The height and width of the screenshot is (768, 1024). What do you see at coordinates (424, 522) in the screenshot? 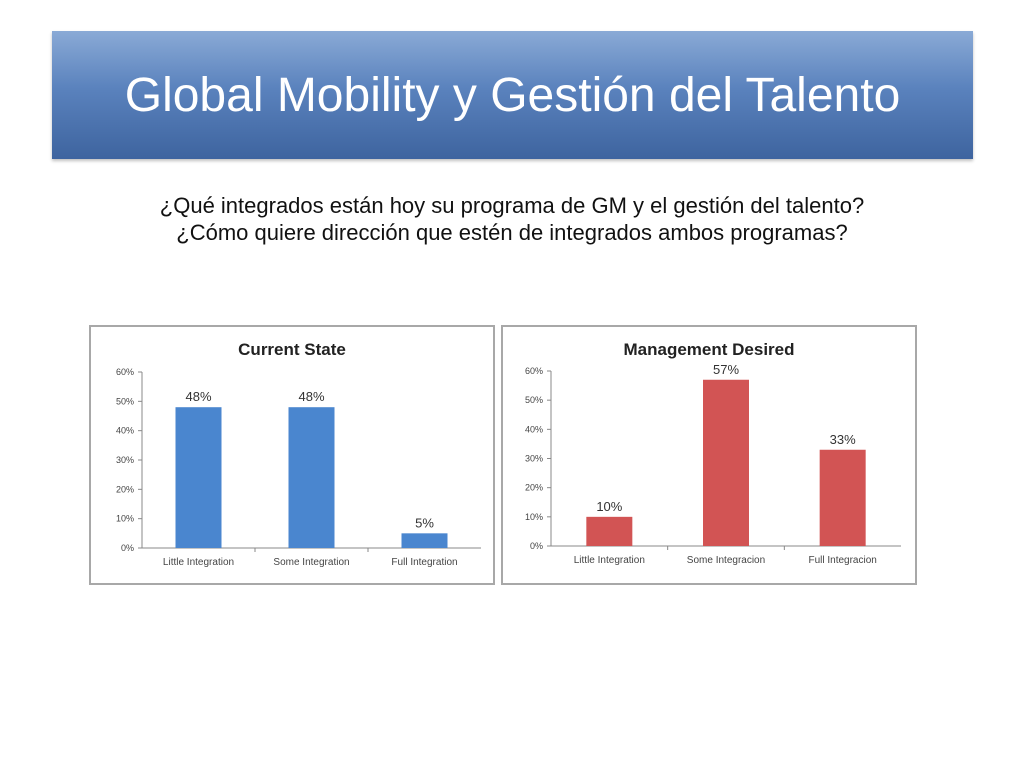
I see `data-label-3: 5%` at bounding box center [424, 522].